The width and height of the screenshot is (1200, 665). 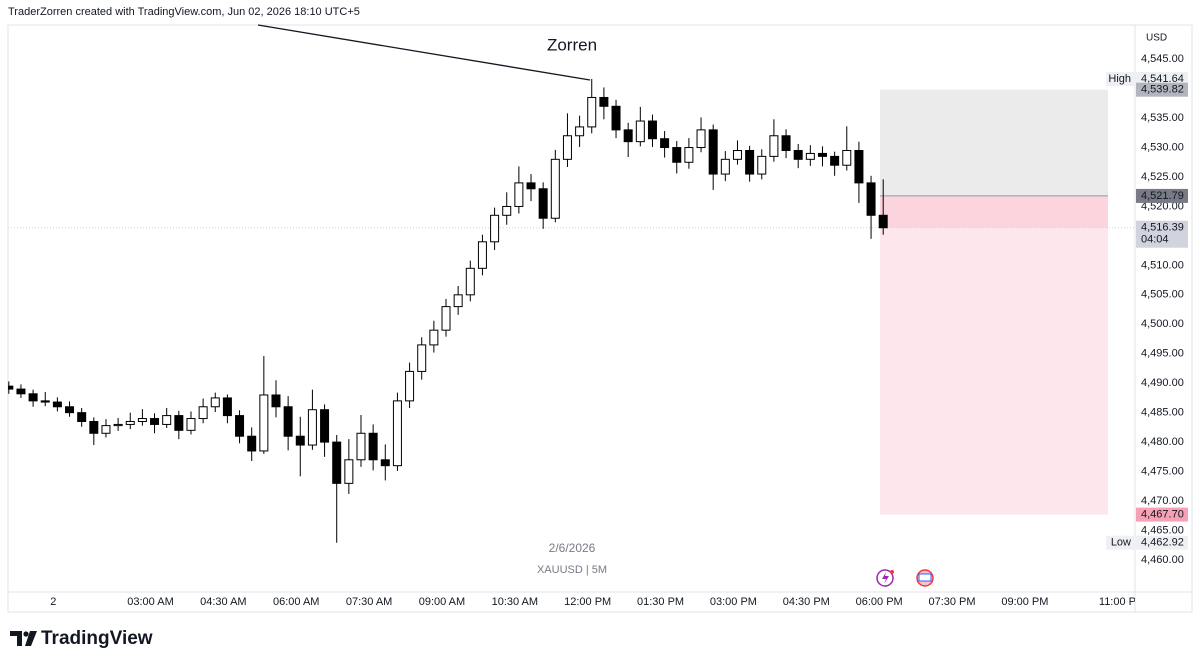 I want to click on y-tick-label: 4,465.00, so click(x=1162, y=530).